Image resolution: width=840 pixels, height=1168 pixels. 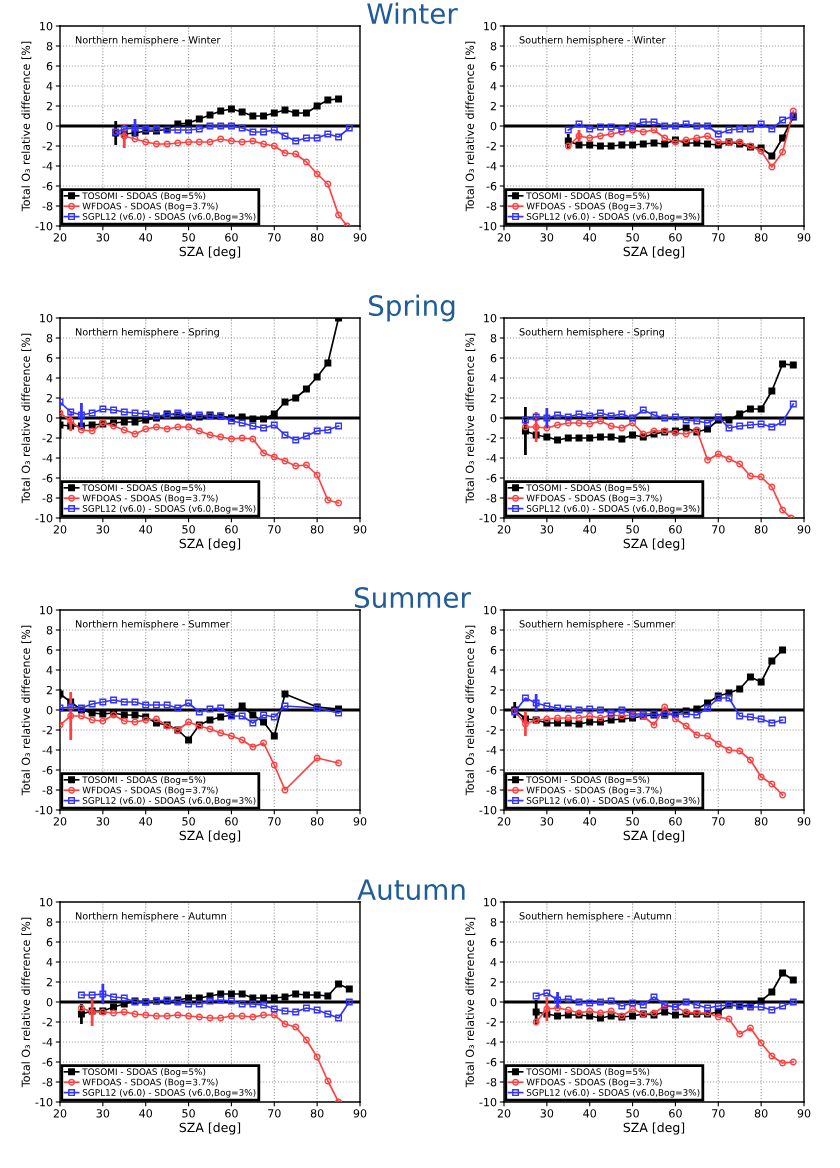 What do you see at coordinates (412, 598) in the screenshot?
I see `chart-subtitle: Summer` at bounding box center [412, 598].